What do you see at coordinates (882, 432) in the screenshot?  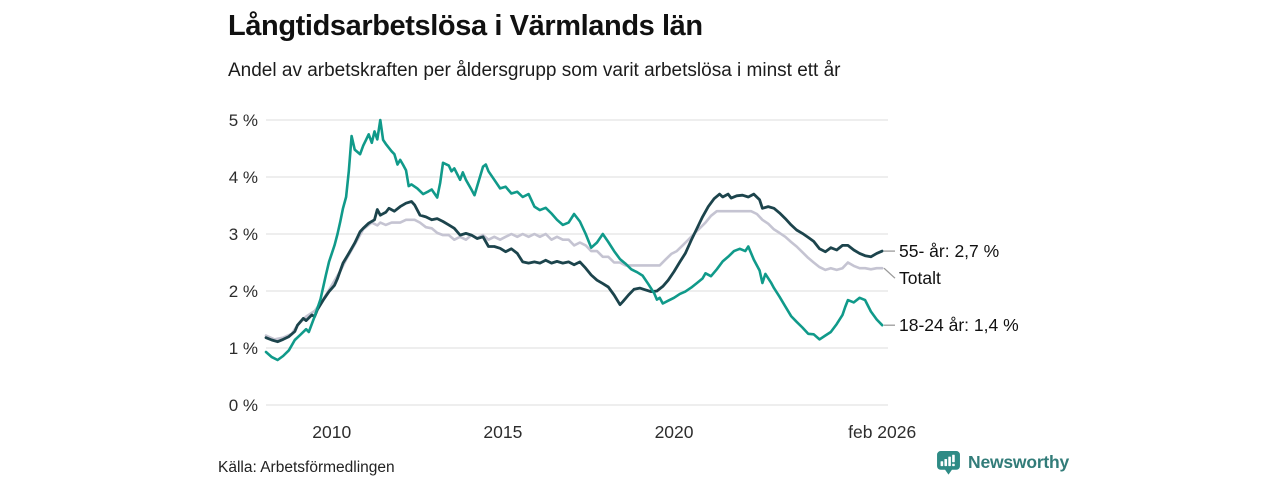 I see `x-tick-label: feb 2026` at bounding box center [882, 432].